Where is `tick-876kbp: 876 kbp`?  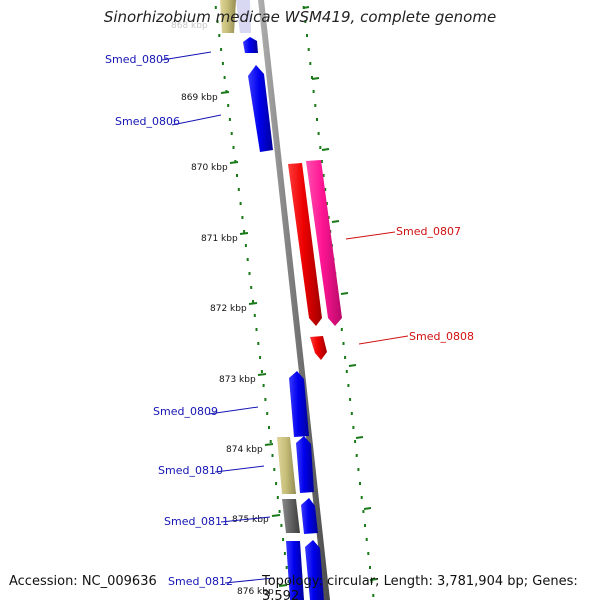
tick-876kbp: 876 kbp is located at coordinates (262, 590).